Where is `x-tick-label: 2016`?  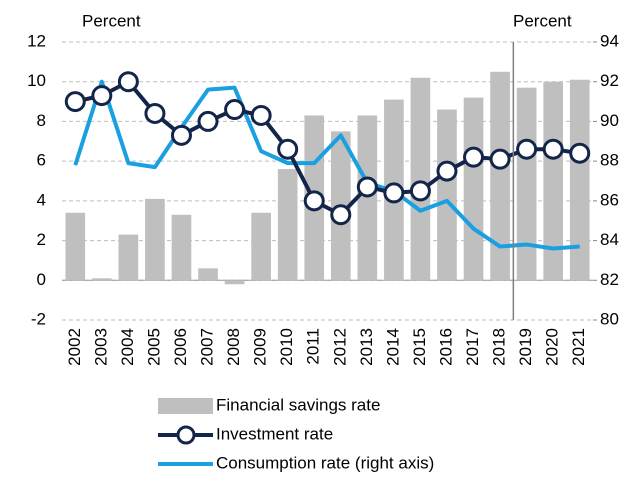
x-tick-label: 2016 is located at coordinates (445, 347).